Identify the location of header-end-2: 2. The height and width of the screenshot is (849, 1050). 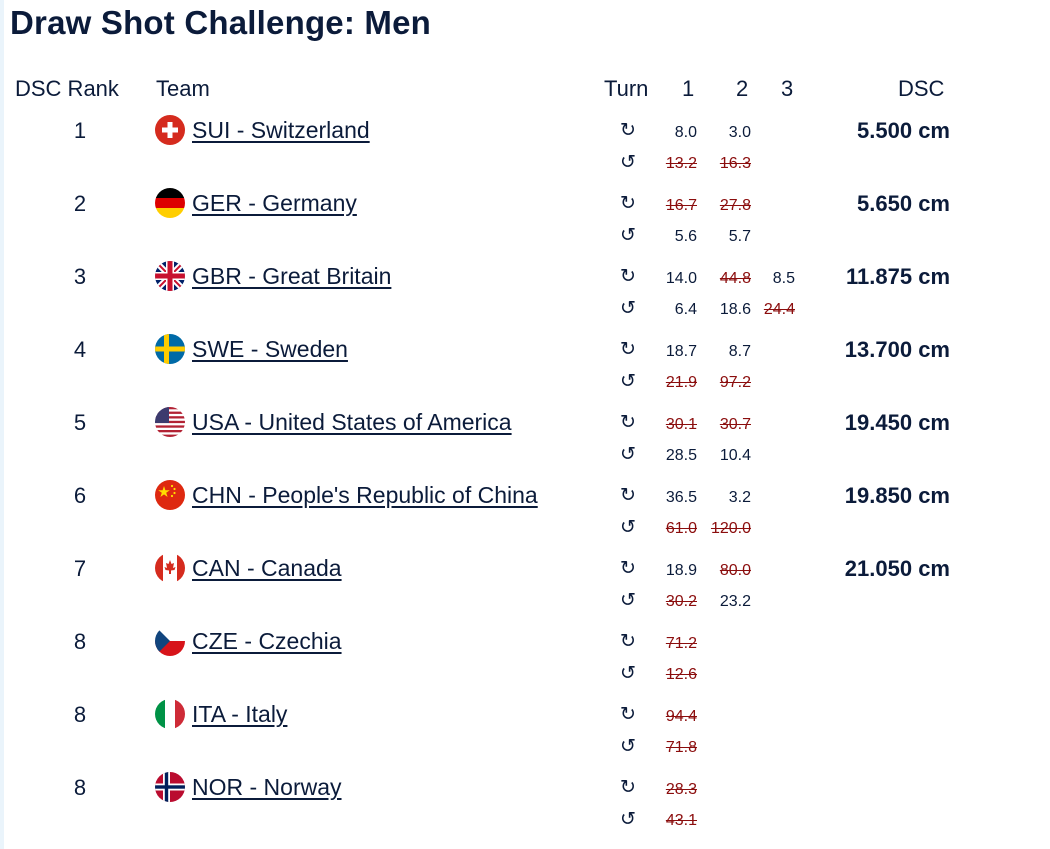
(742, 88).